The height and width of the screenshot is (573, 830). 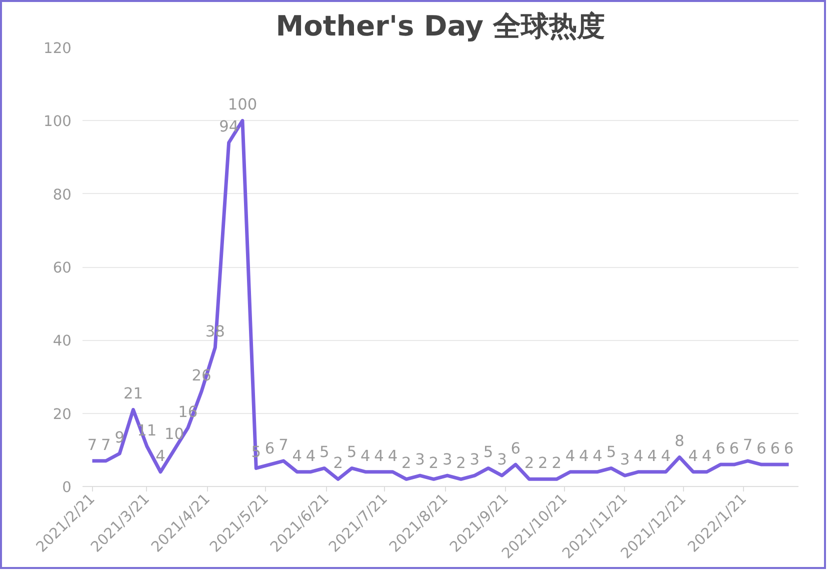 What do you see at coordinates (229, 127) in the screenshot?
I see `data-label: 94` at bounding box center [229, 127].